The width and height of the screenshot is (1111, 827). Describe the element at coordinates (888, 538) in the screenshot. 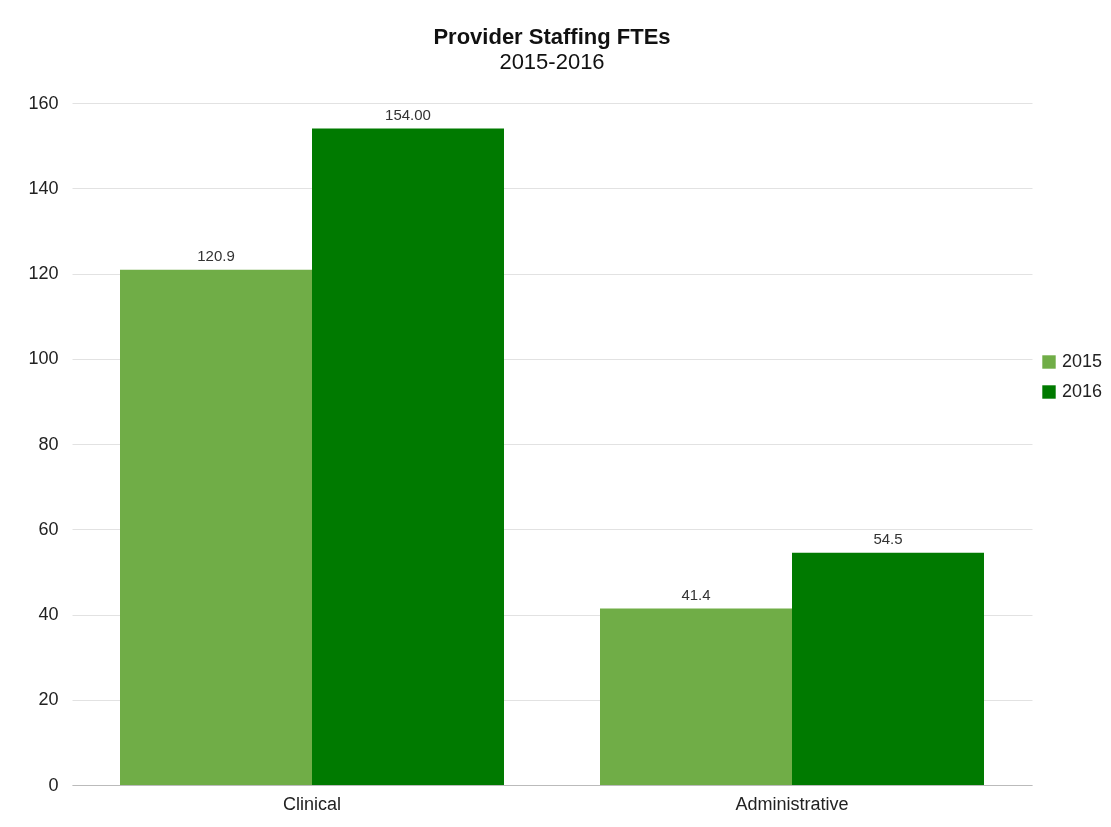

I see `data-label: 54.5` at that location.